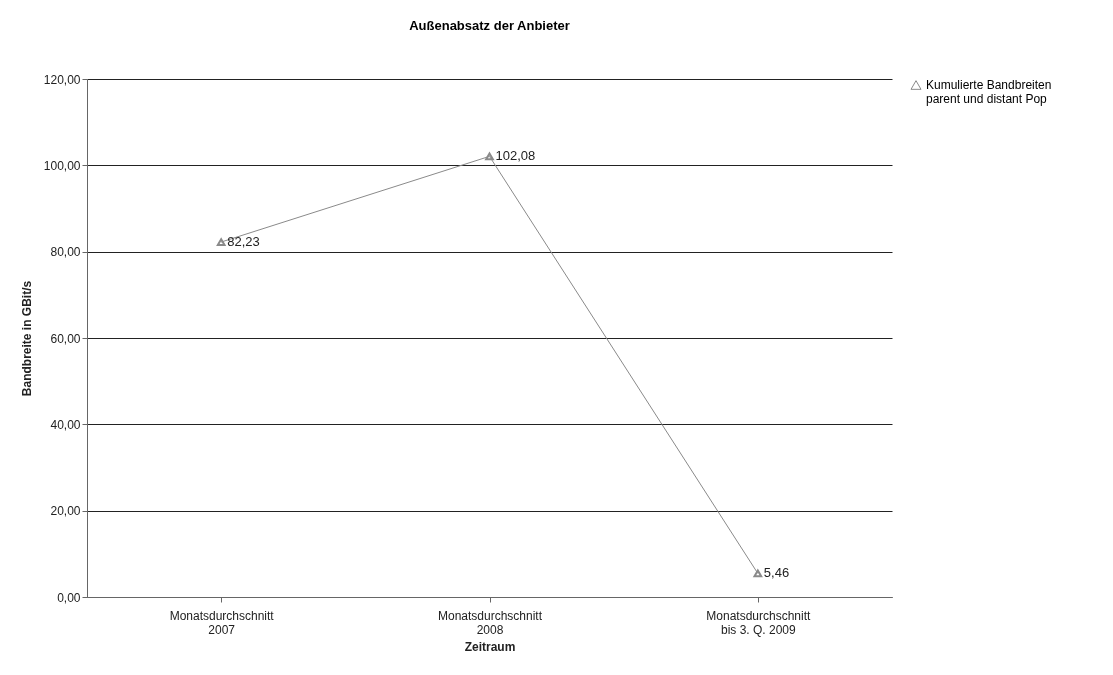 The image size is (1113, 675). I want to click on y-tick-label: 0,00, so click(69, 597).